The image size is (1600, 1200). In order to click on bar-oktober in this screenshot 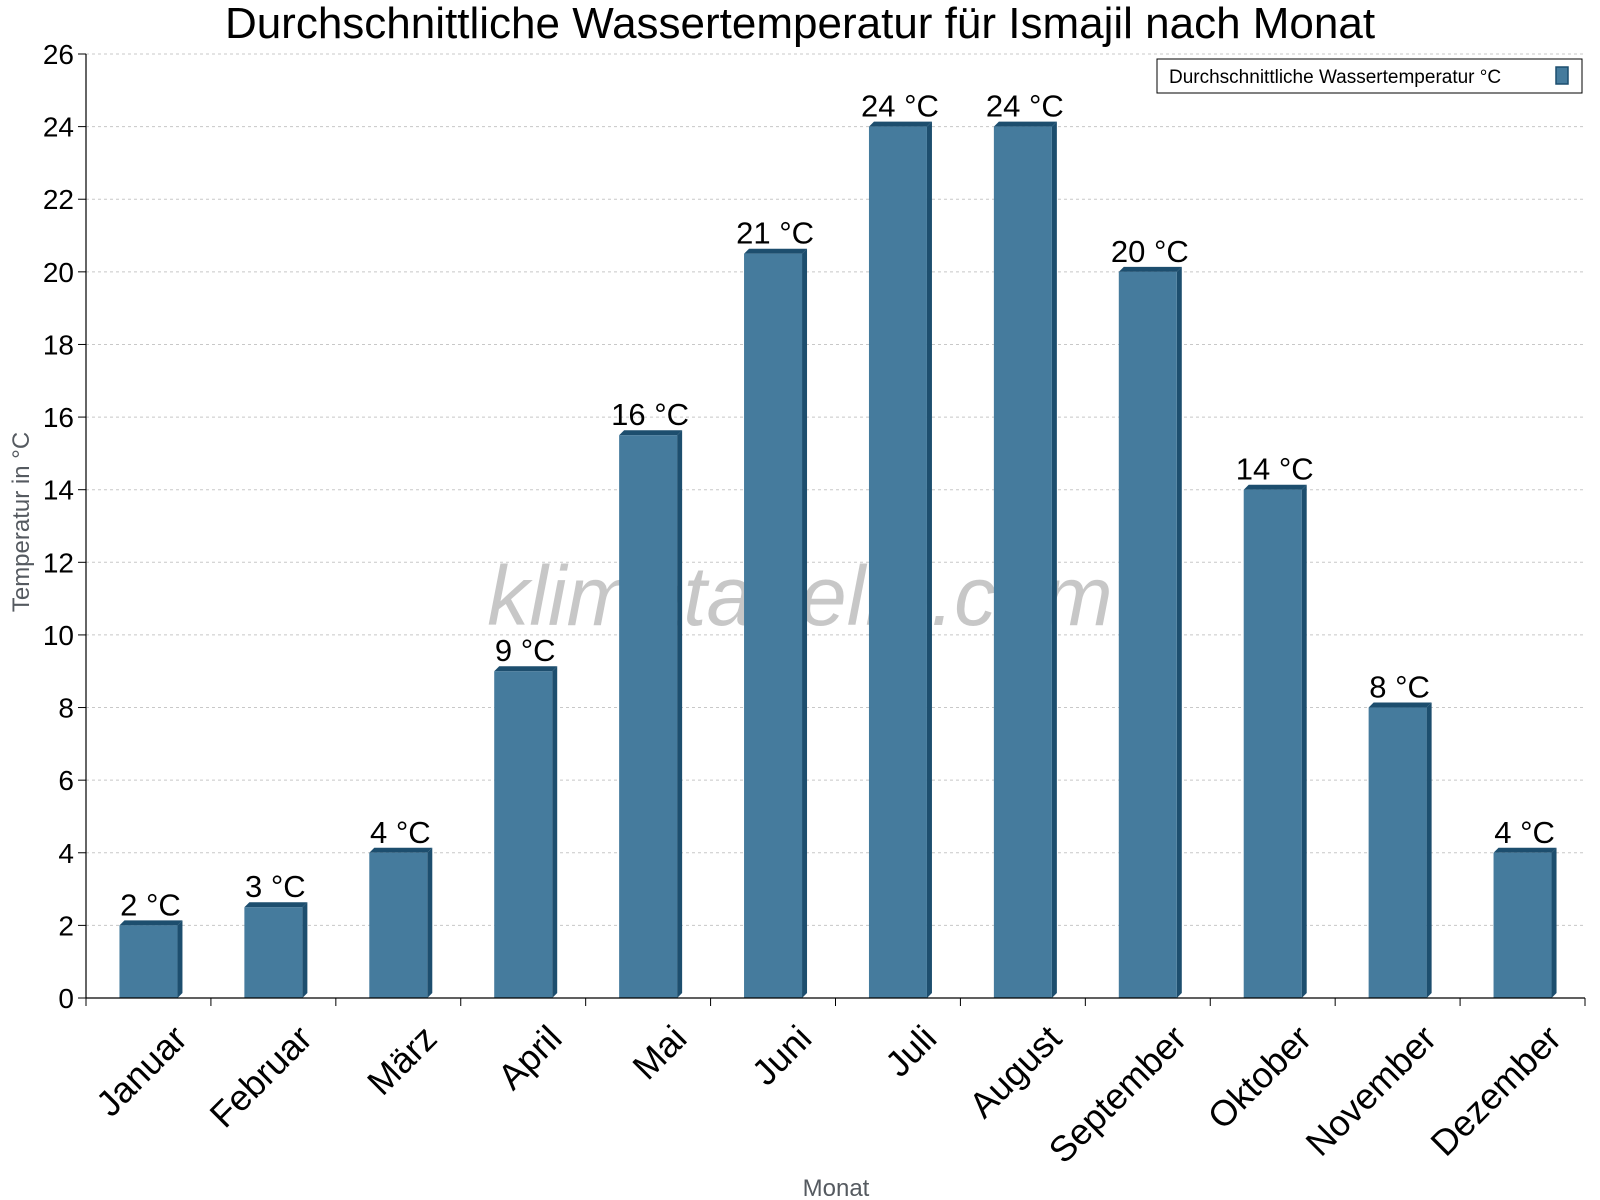, I will do `click(1275, 741)`.